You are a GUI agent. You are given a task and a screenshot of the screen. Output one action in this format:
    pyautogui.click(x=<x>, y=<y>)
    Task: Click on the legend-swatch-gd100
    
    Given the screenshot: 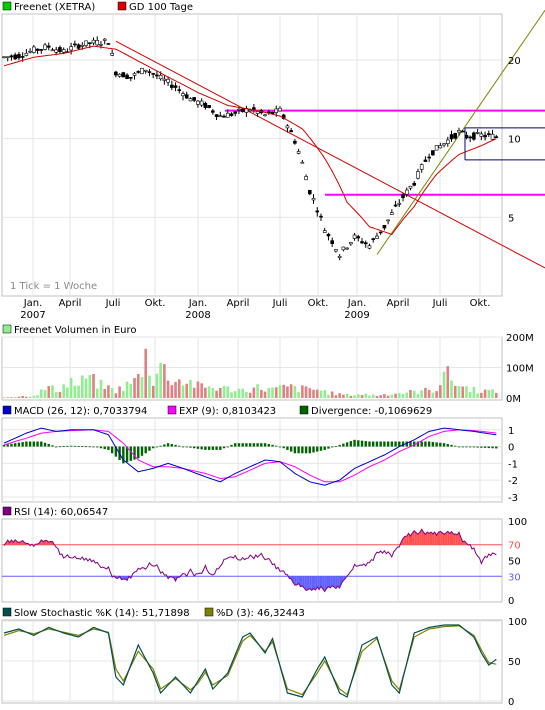 What is the action you would take?
    pyautogui.click(x=122, y=6)
    